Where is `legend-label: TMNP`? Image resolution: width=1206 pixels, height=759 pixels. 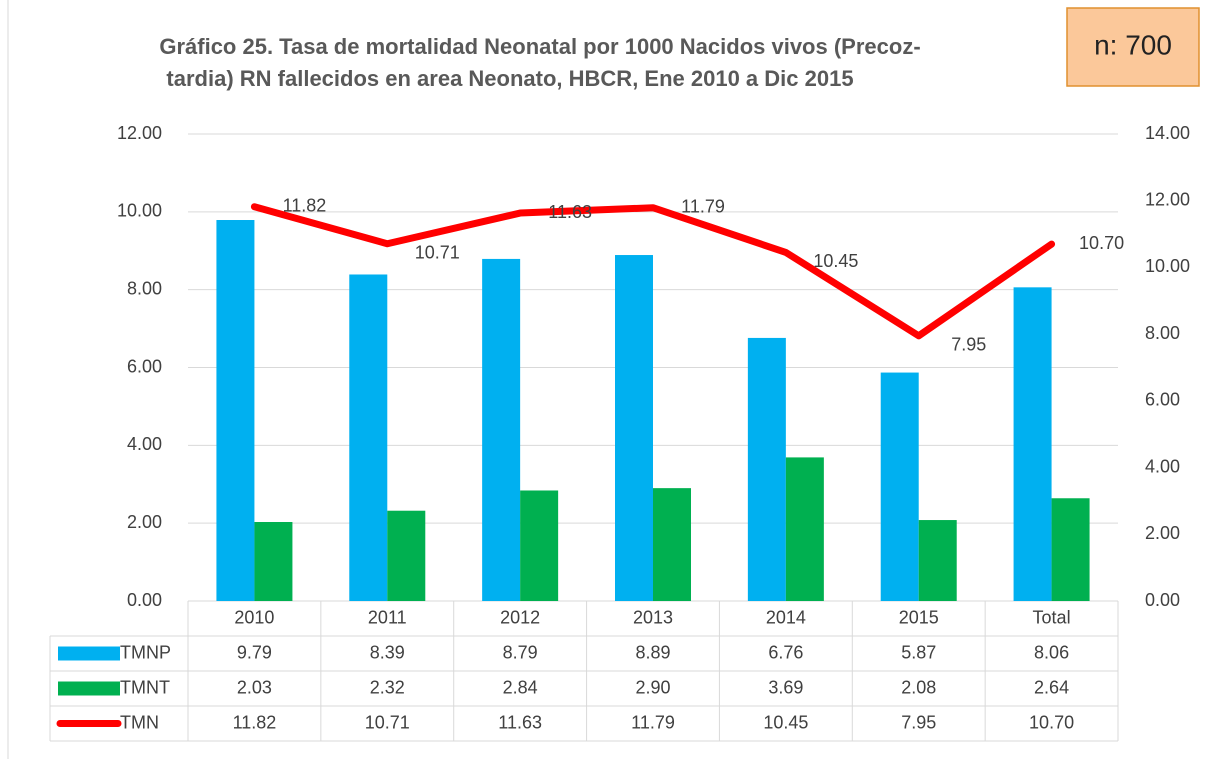 legend-label: TMNP is located at coordinates (145, 652).